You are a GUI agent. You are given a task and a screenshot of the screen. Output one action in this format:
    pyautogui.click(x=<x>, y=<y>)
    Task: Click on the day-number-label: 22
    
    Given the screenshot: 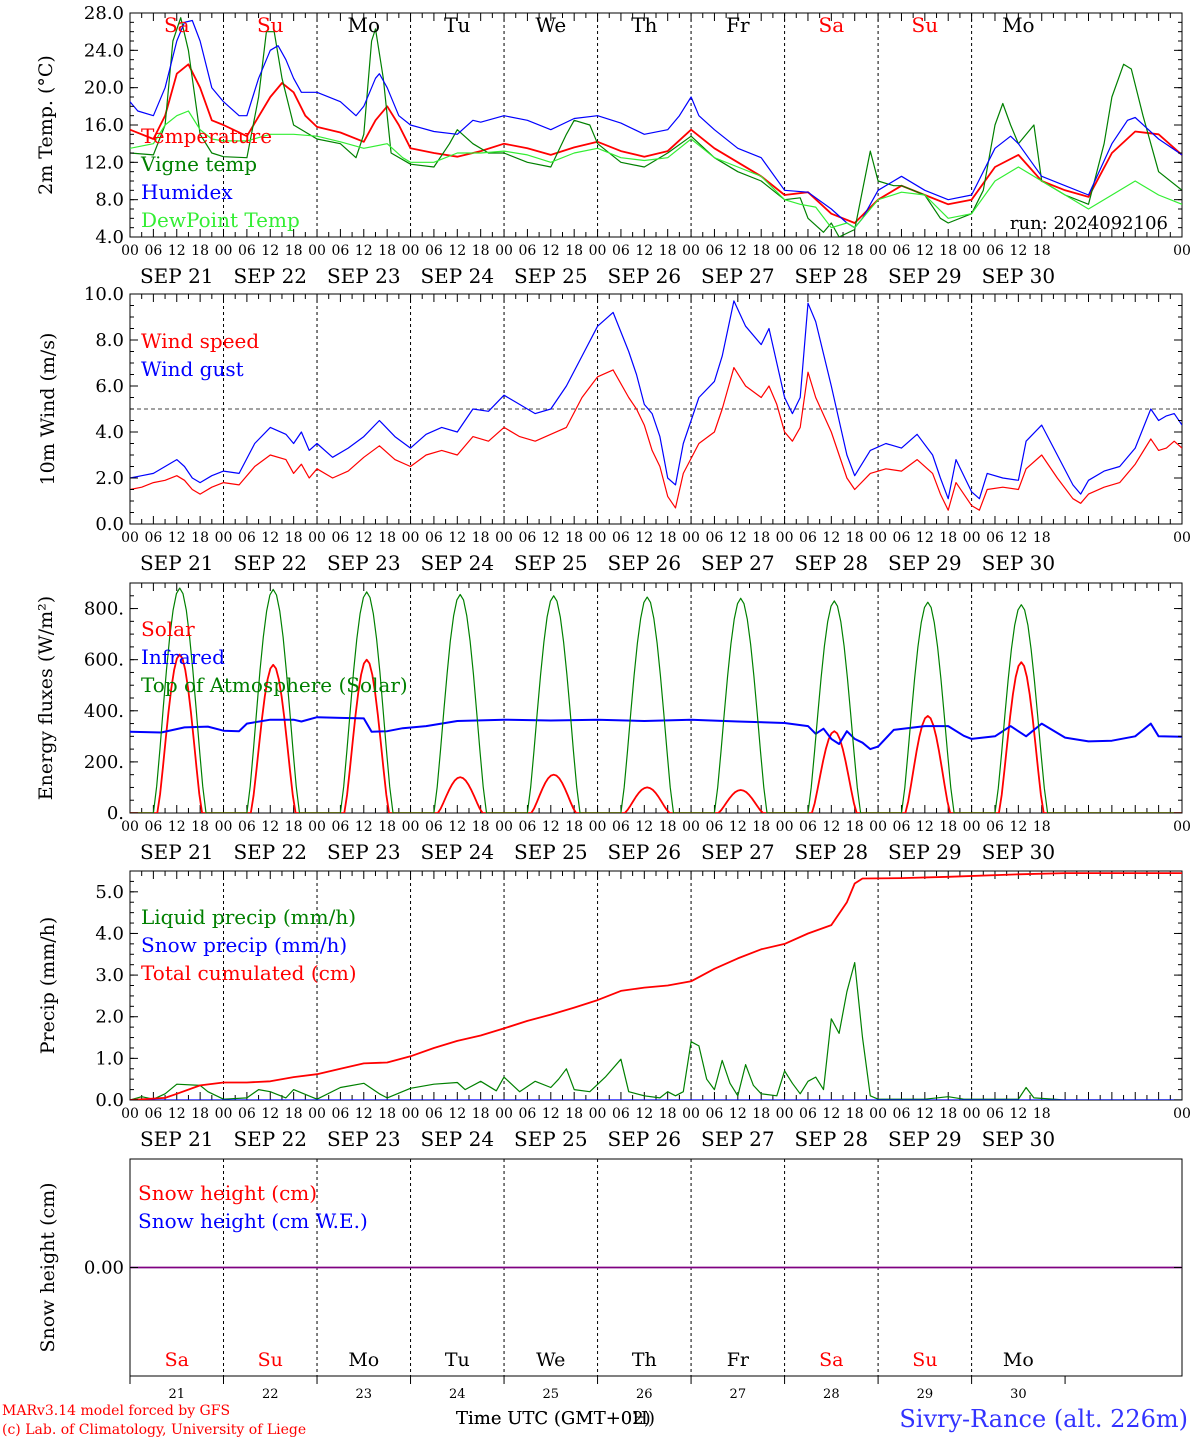 What is the action you would take?
    pyautogui.click(x=270, y=1394)
    